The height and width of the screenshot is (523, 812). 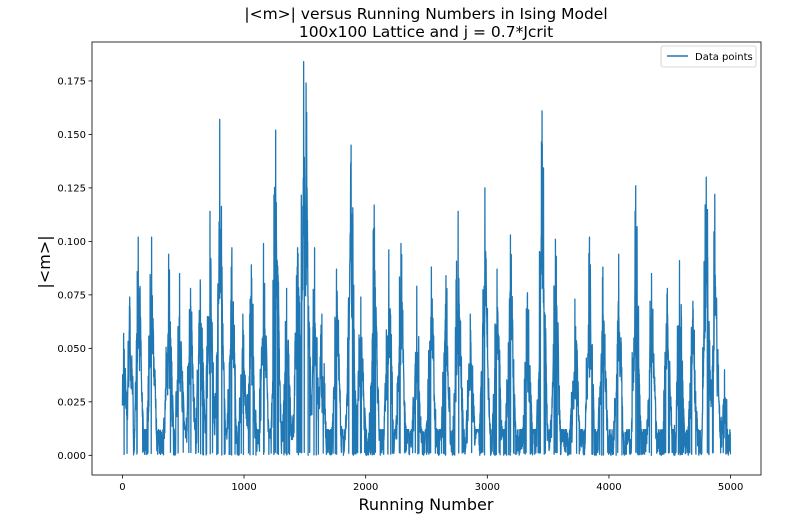 I want to click on legend: Data points, so click(x=708, y=56).